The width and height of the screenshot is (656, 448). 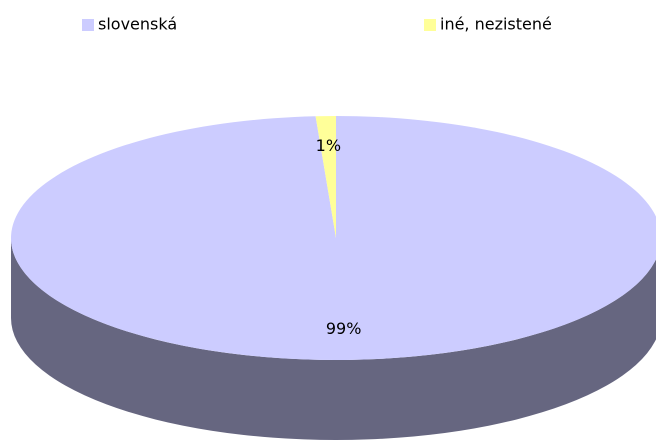 I want to click on data-label: 99%, so click(x=344, y=328).